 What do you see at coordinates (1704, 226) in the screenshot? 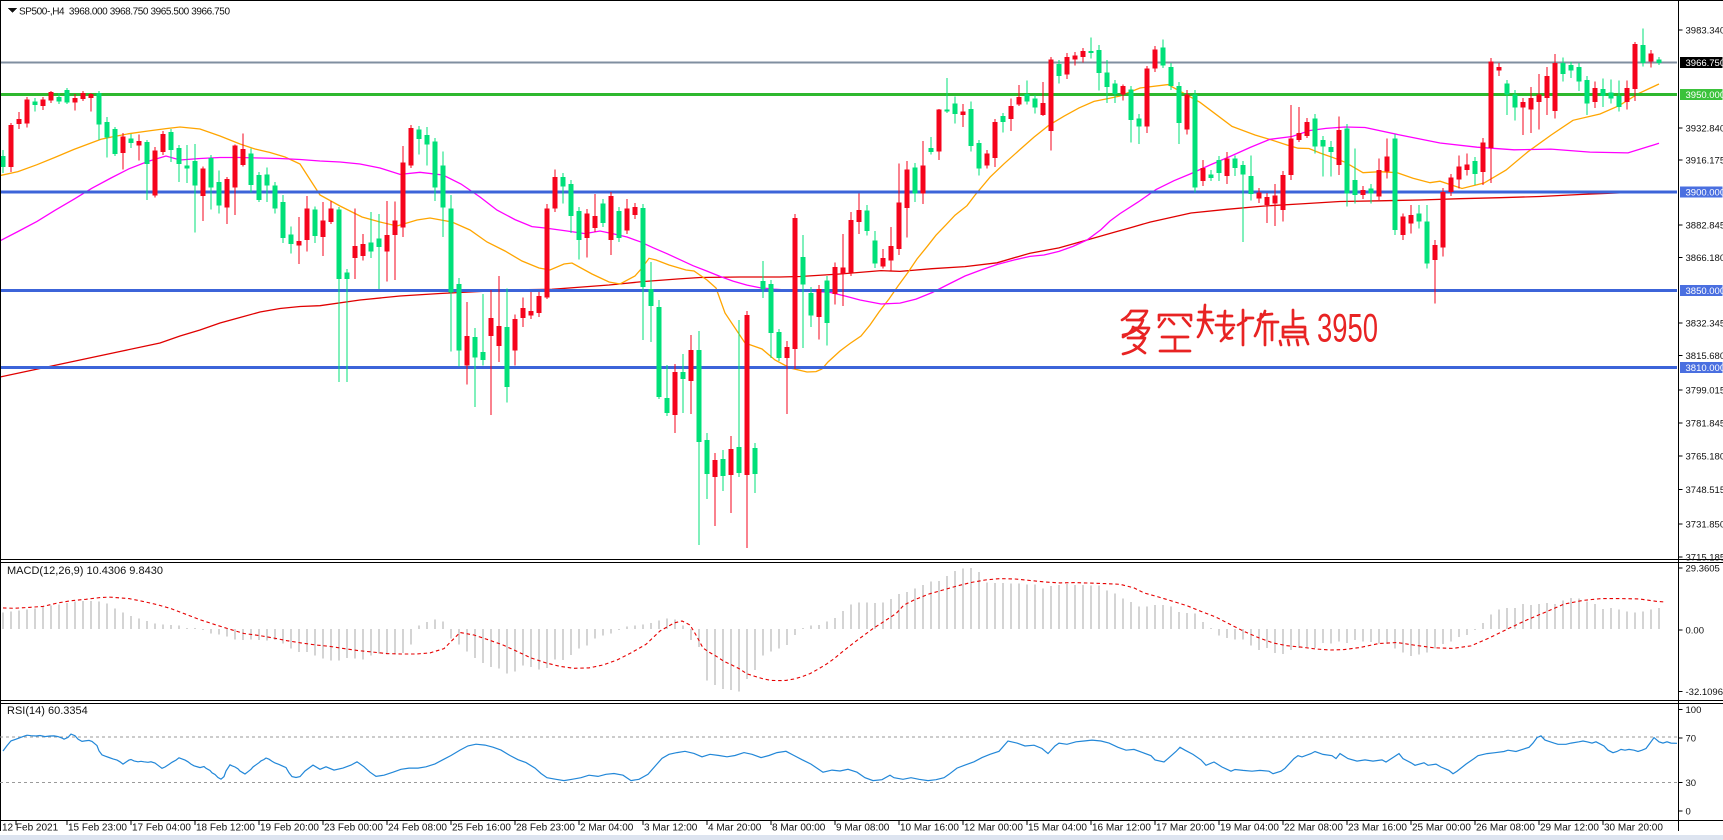
I see `svg-text: 3882.845` at bounding box center [1704, 226].